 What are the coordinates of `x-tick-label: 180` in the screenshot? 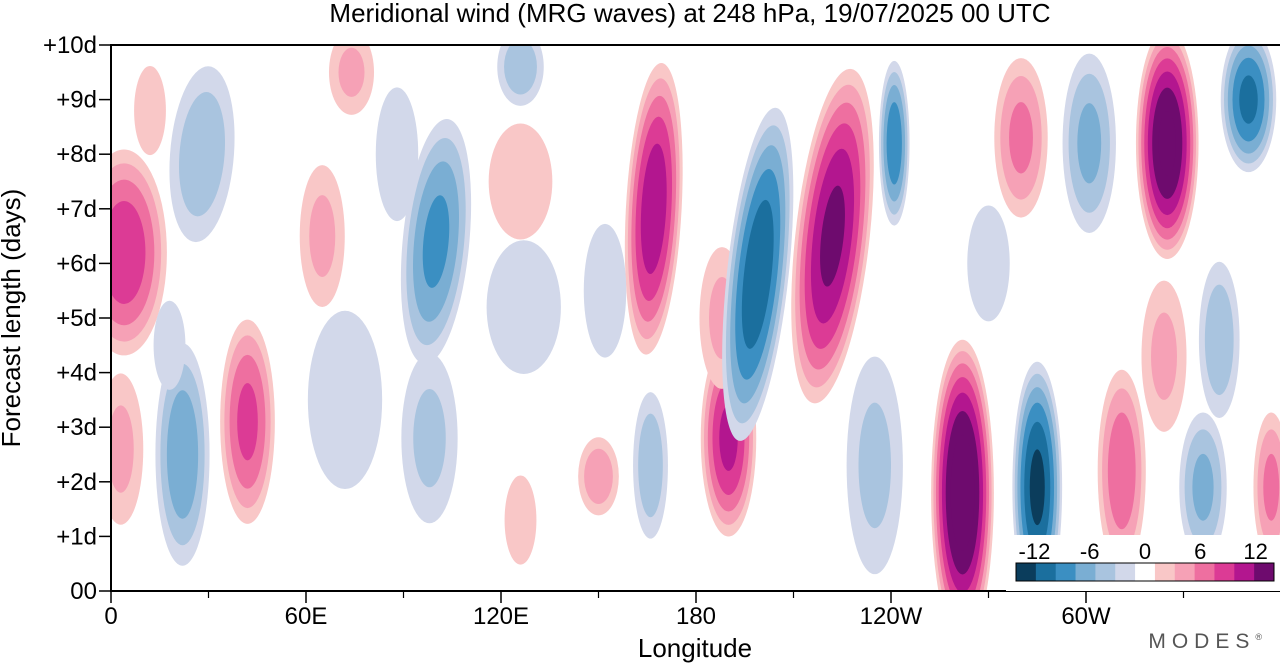 It's located at (696, 616).